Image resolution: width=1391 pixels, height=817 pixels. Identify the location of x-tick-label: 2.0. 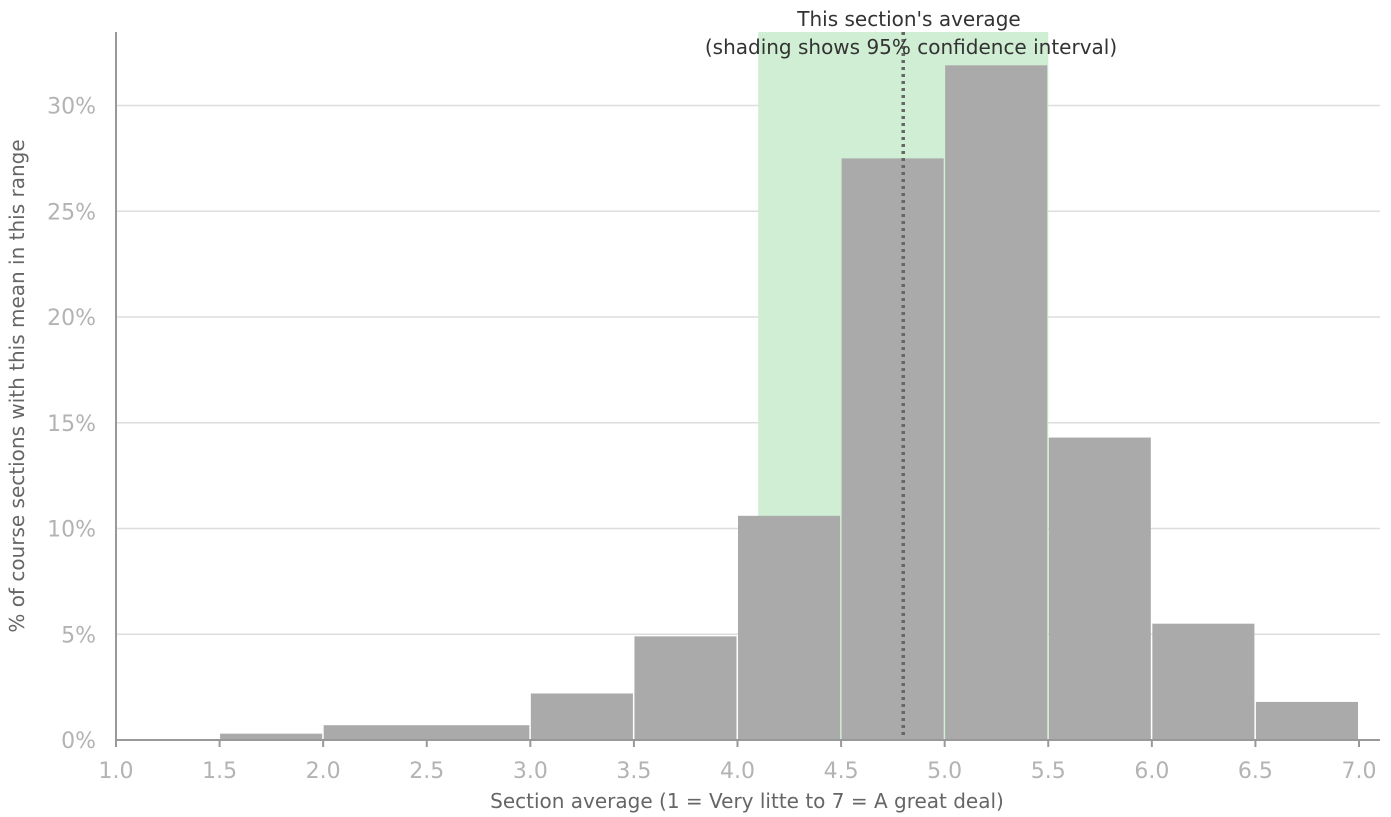
(323, 771).